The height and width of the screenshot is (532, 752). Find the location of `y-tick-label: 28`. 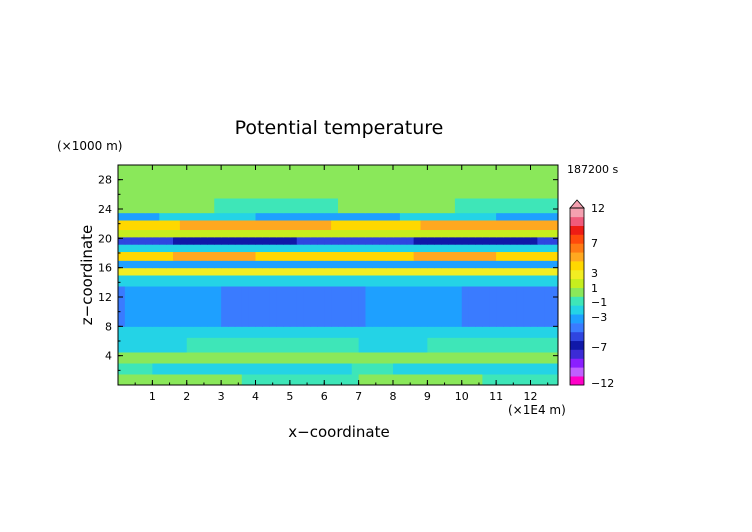

y-tick-label: 28 is located at coordinates (105, 180).